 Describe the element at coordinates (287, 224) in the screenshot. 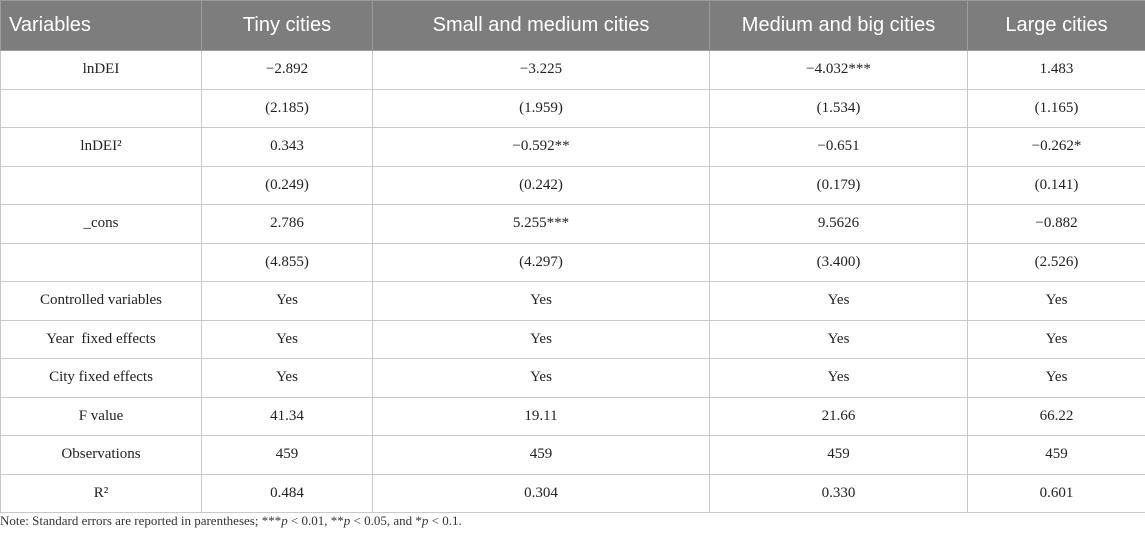

I see `table-cell: 2.786` at that location.